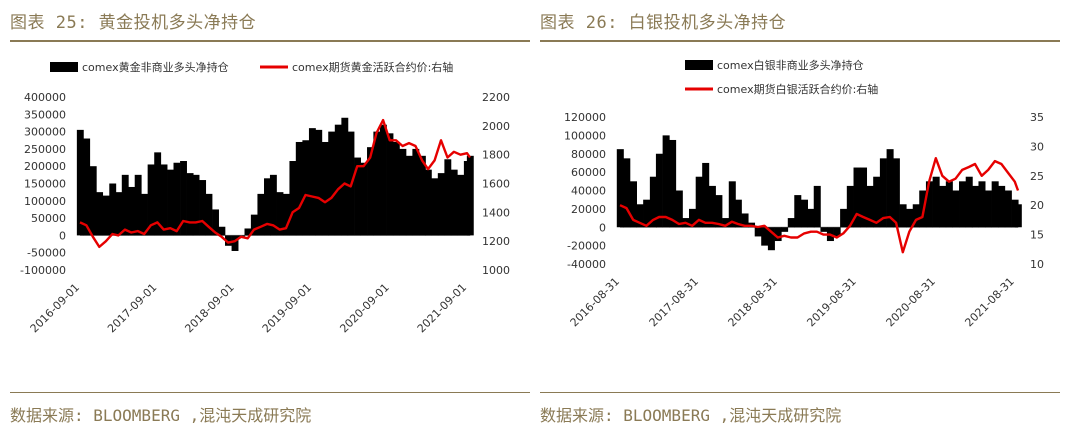 This screenshot has width=1080, height=440. Describe the element at coordinates (287, 308) in the screenshot. I see `x-tick-label: 2019-09-01` at that location.